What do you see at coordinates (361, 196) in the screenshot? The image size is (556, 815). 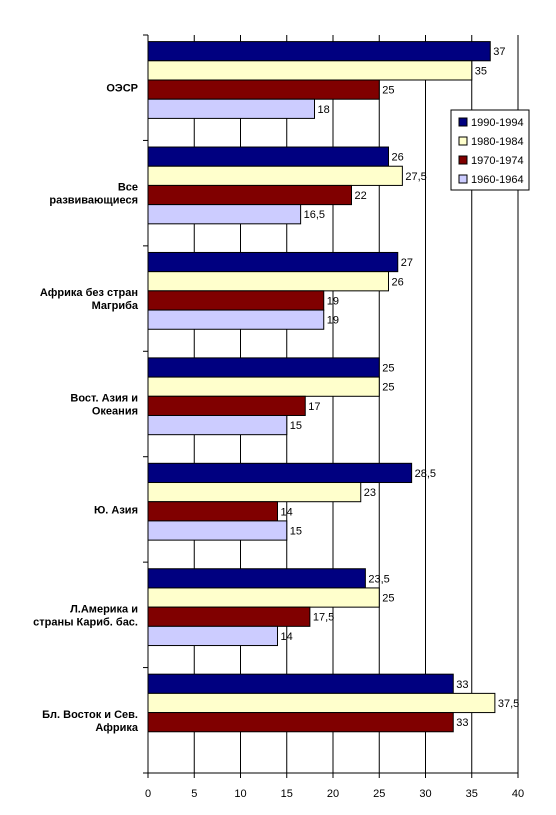 I see `value-label-1-2: 22` at bounding box center [361, 196].